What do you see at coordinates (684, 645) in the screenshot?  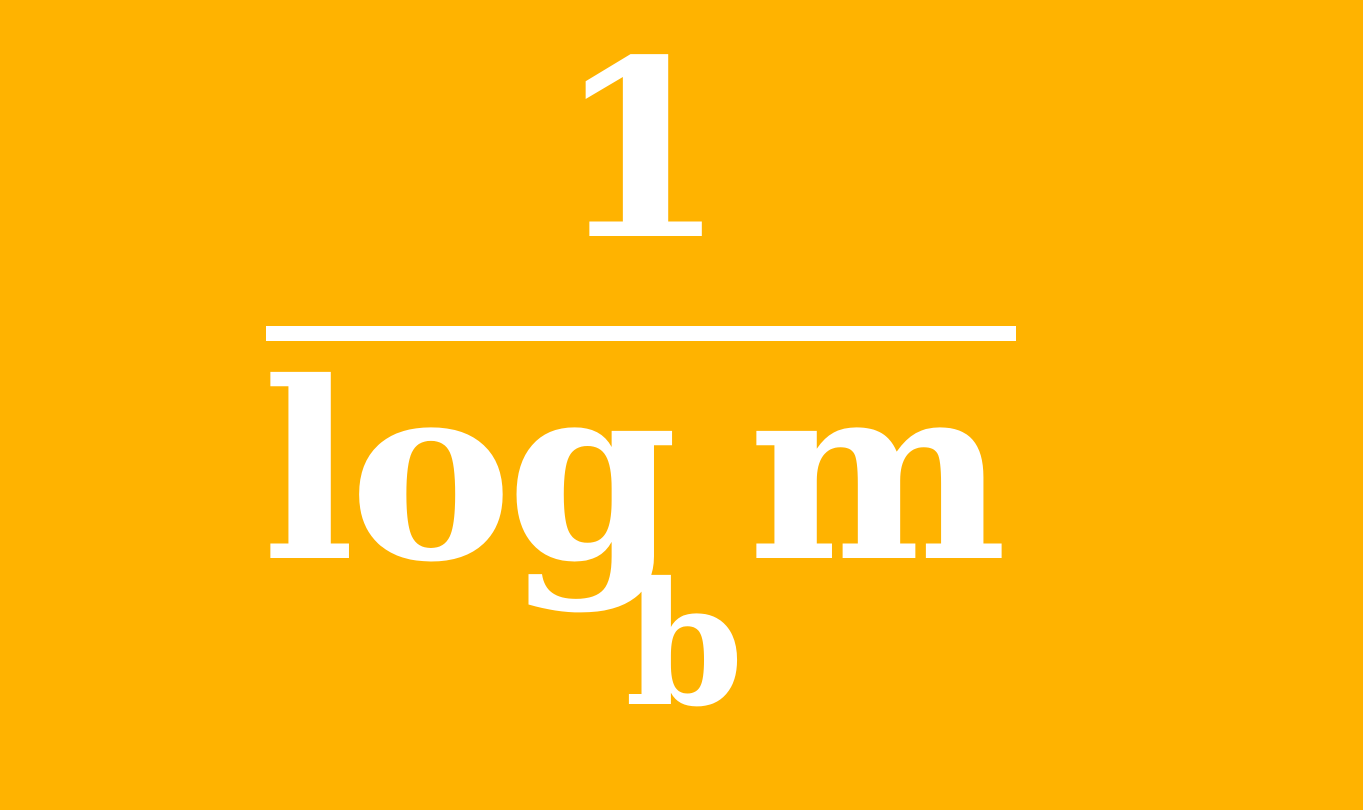 I see `log-base: b` at bounding box center [684, 645].